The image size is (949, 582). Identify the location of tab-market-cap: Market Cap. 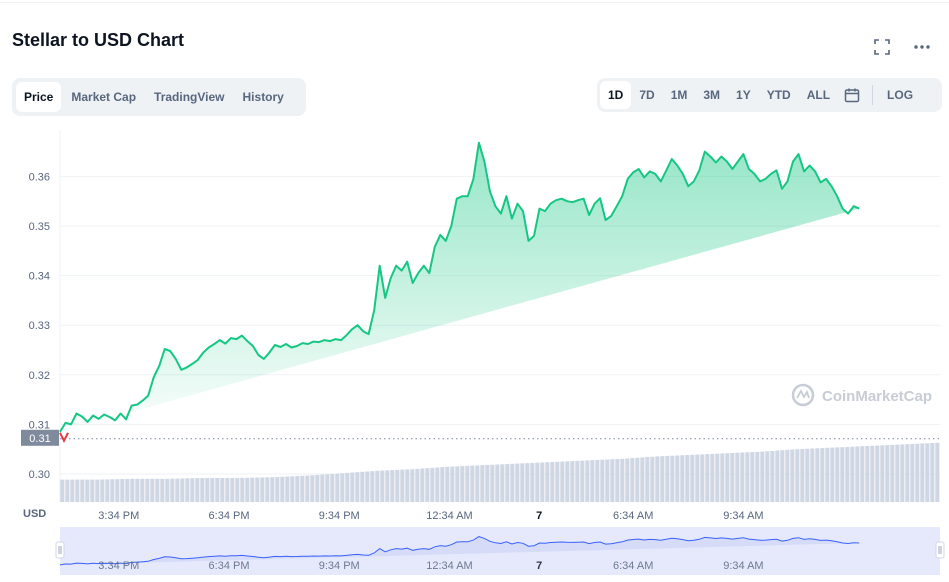
(104, 97).